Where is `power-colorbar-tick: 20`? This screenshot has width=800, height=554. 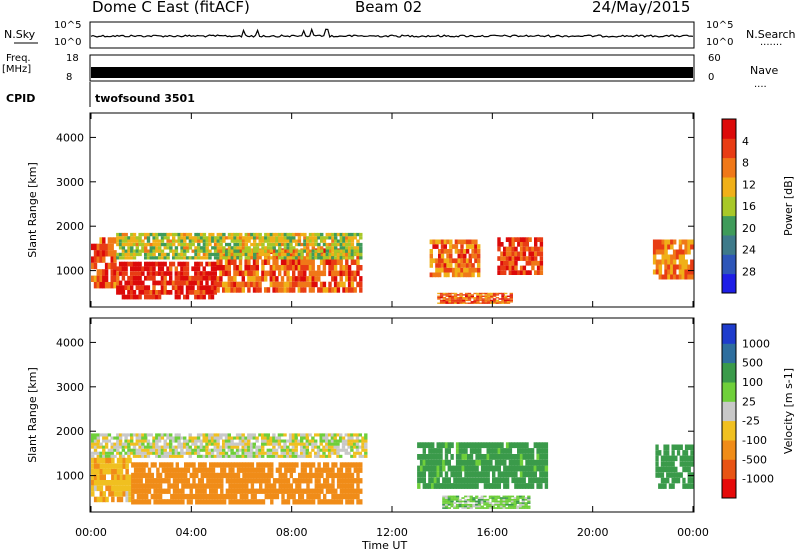
power-colorbar-tick: 20 is located at coordinates (749, 228).